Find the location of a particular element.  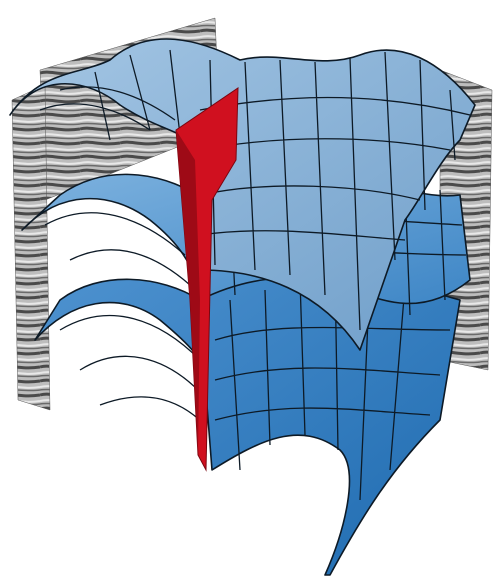

seismic-left-wall is located at coordinates (31, 247).